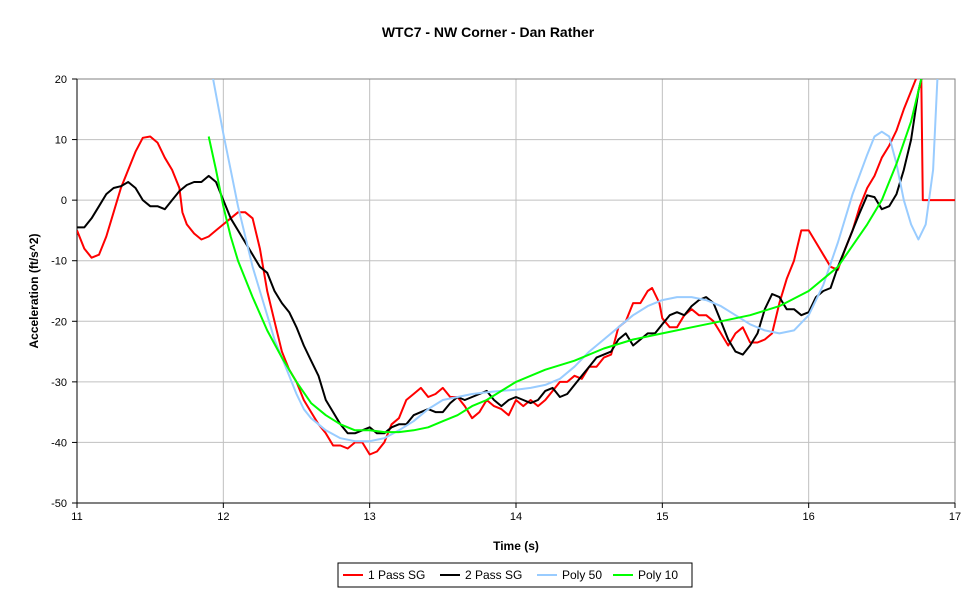 The height and width of the screenshot is (600, 979). Describe the element at coordinates (59, 262) in the screenshot. I see `y-tick-label: -10` at that location.